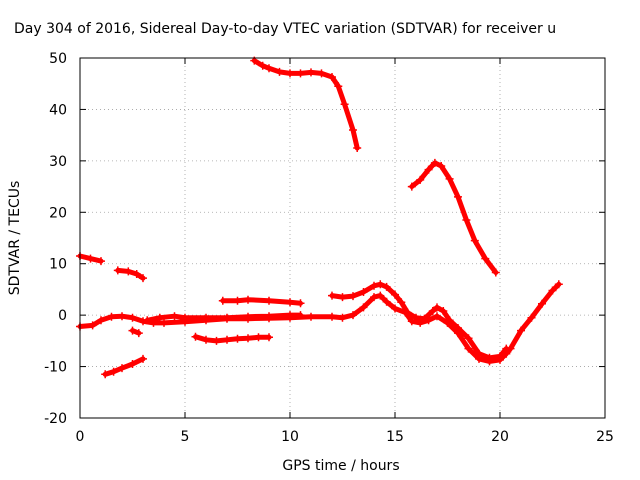  I want to click on x-tick-label: 5, so click(185, 437).